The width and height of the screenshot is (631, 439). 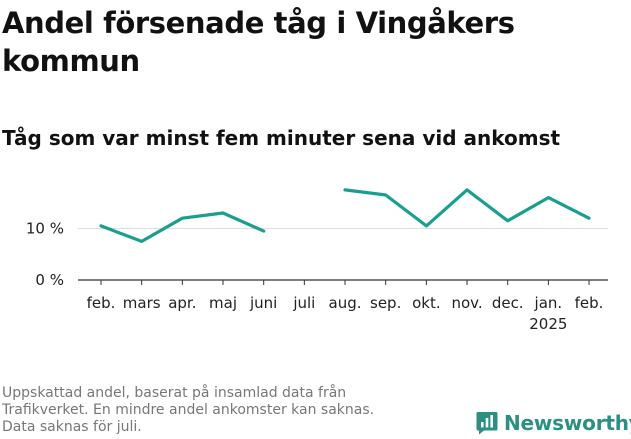 What do you see at coordinates (426, 303) in the screenshot?
I see `x-tick-label: okt.` at bounding box center [426, 303].